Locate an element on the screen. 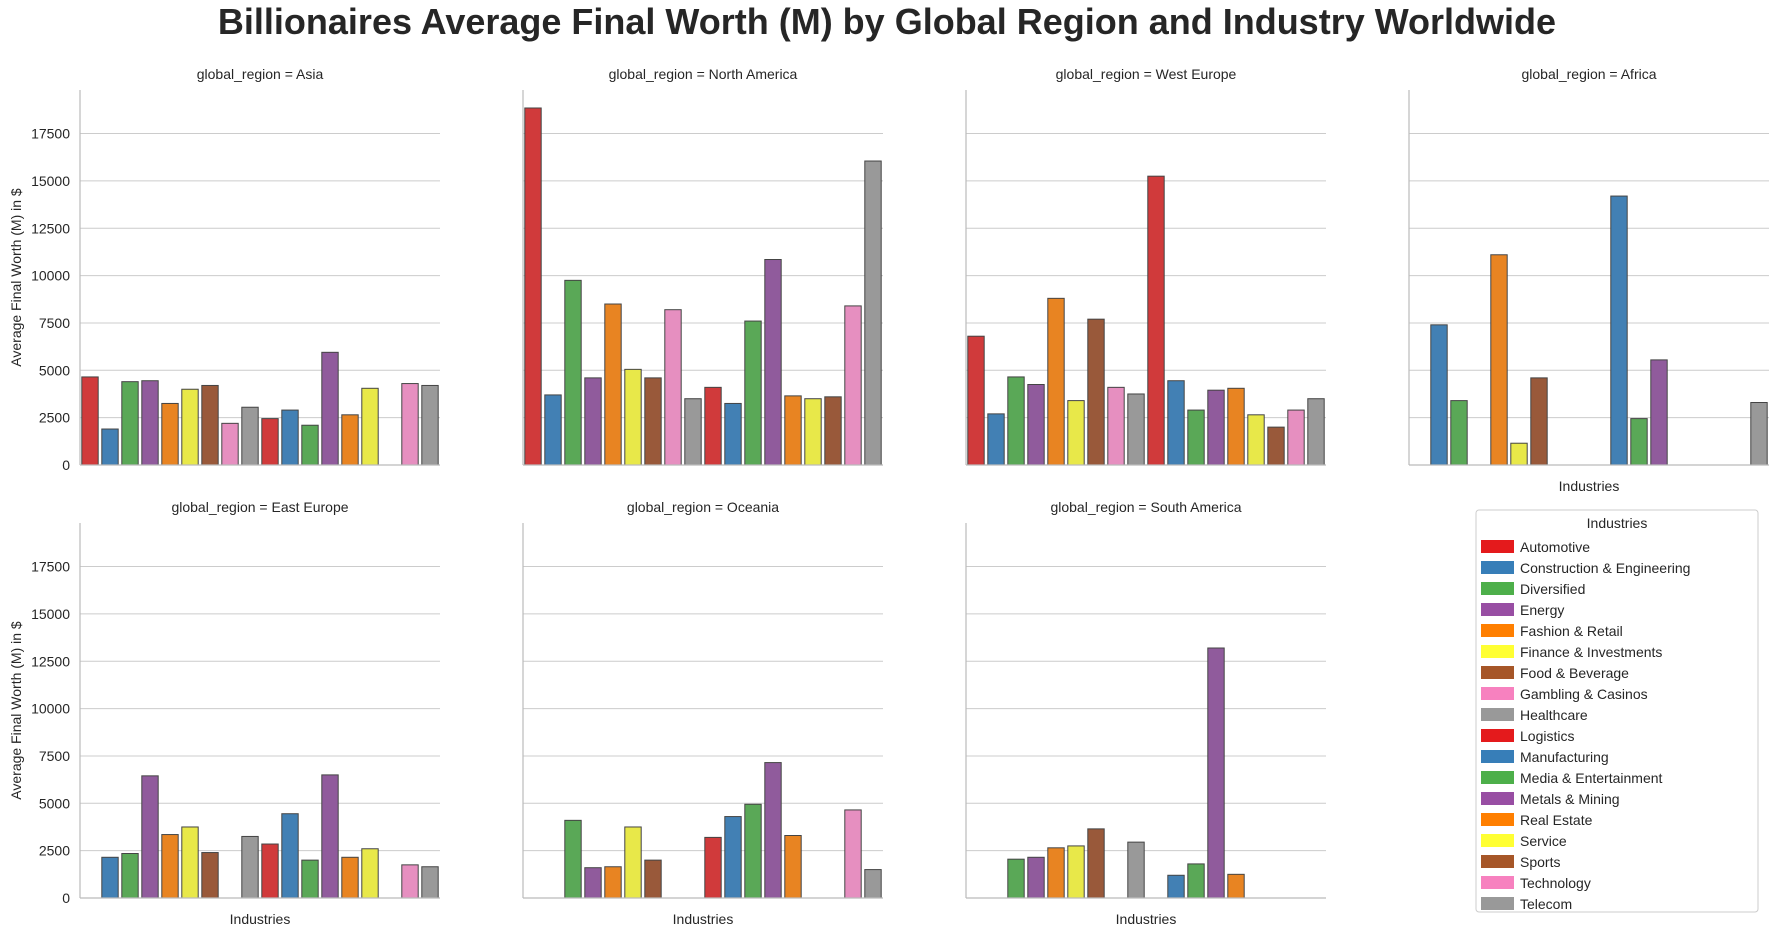 The height and width of the screenshot is (936, 1775). legend-label: Food & Beverage is located at coordinates (1574, 673).